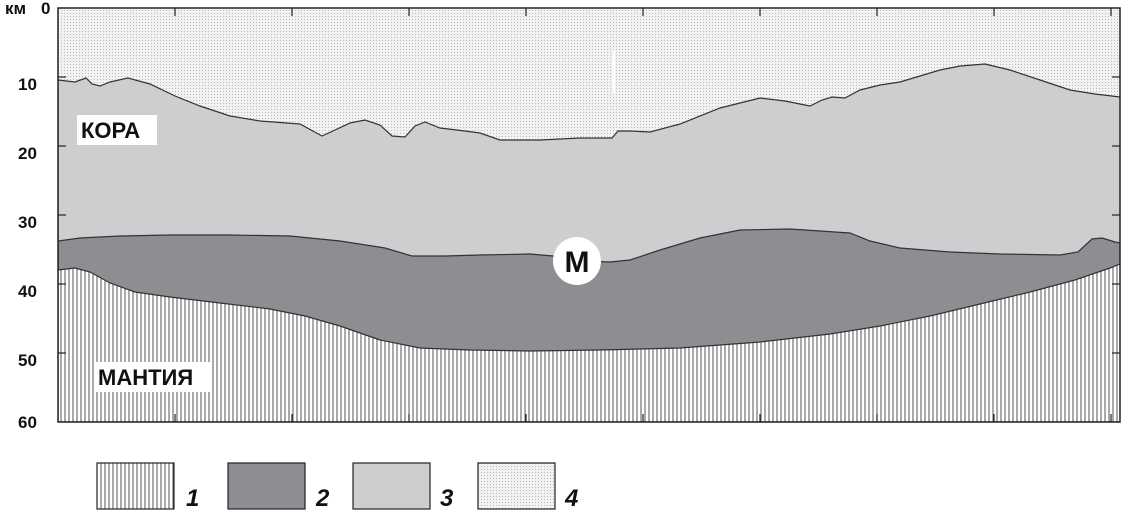 The height and width of the screenshot is (512, 1130). I want to click on bottom-ticks, so click(643, 418).